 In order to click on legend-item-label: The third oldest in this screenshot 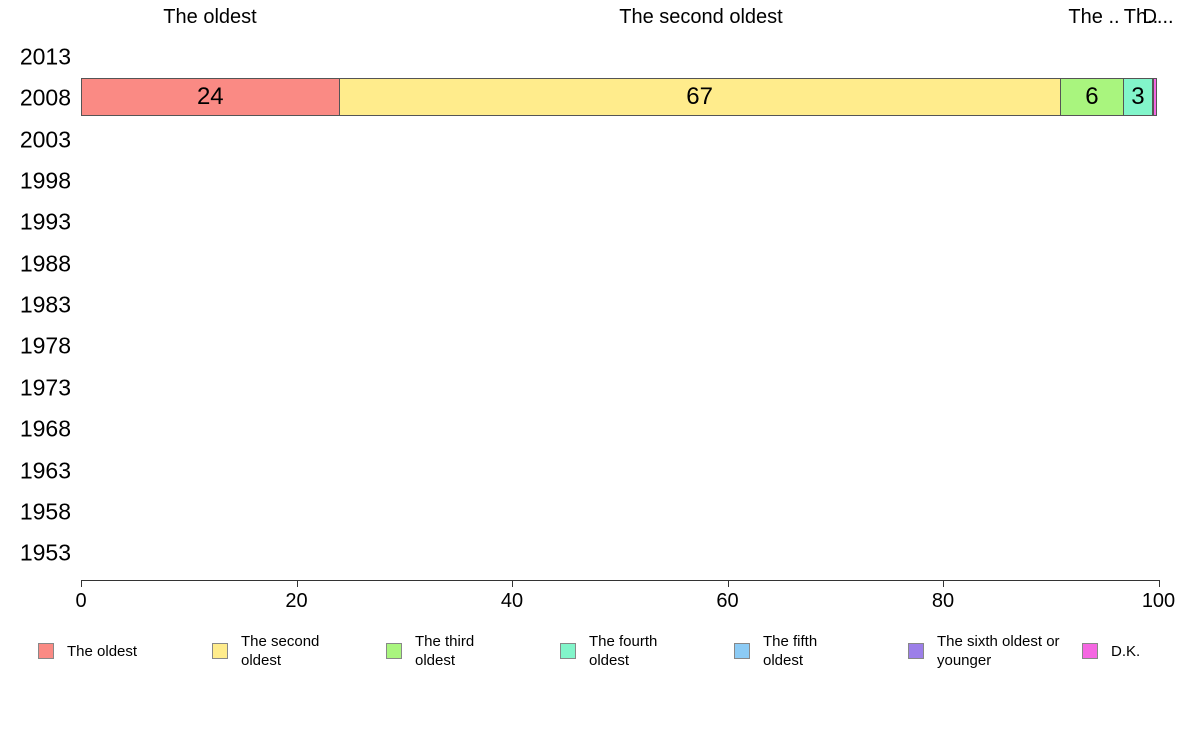, I will do `click(445, 651)`.